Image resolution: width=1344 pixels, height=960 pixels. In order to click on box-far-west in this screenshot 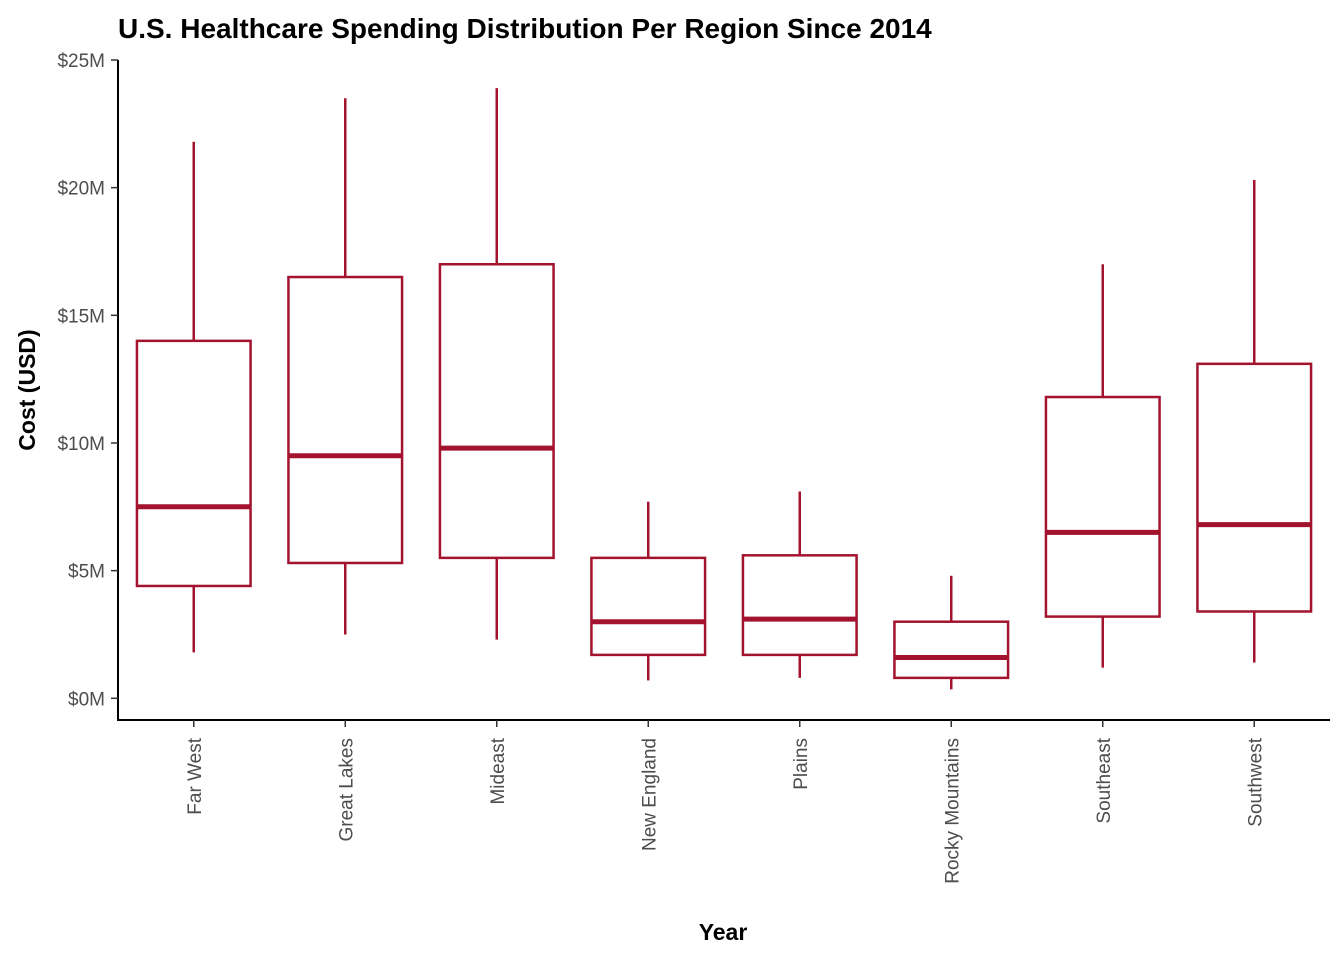, I will do `click(193, 397)`.